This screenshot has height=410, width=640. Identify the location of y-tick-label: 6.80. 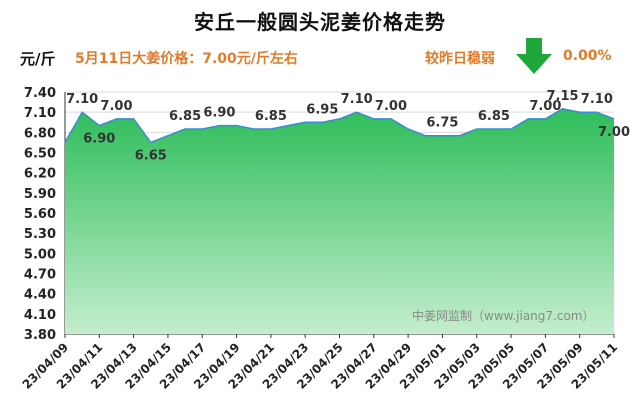
(40, 133).